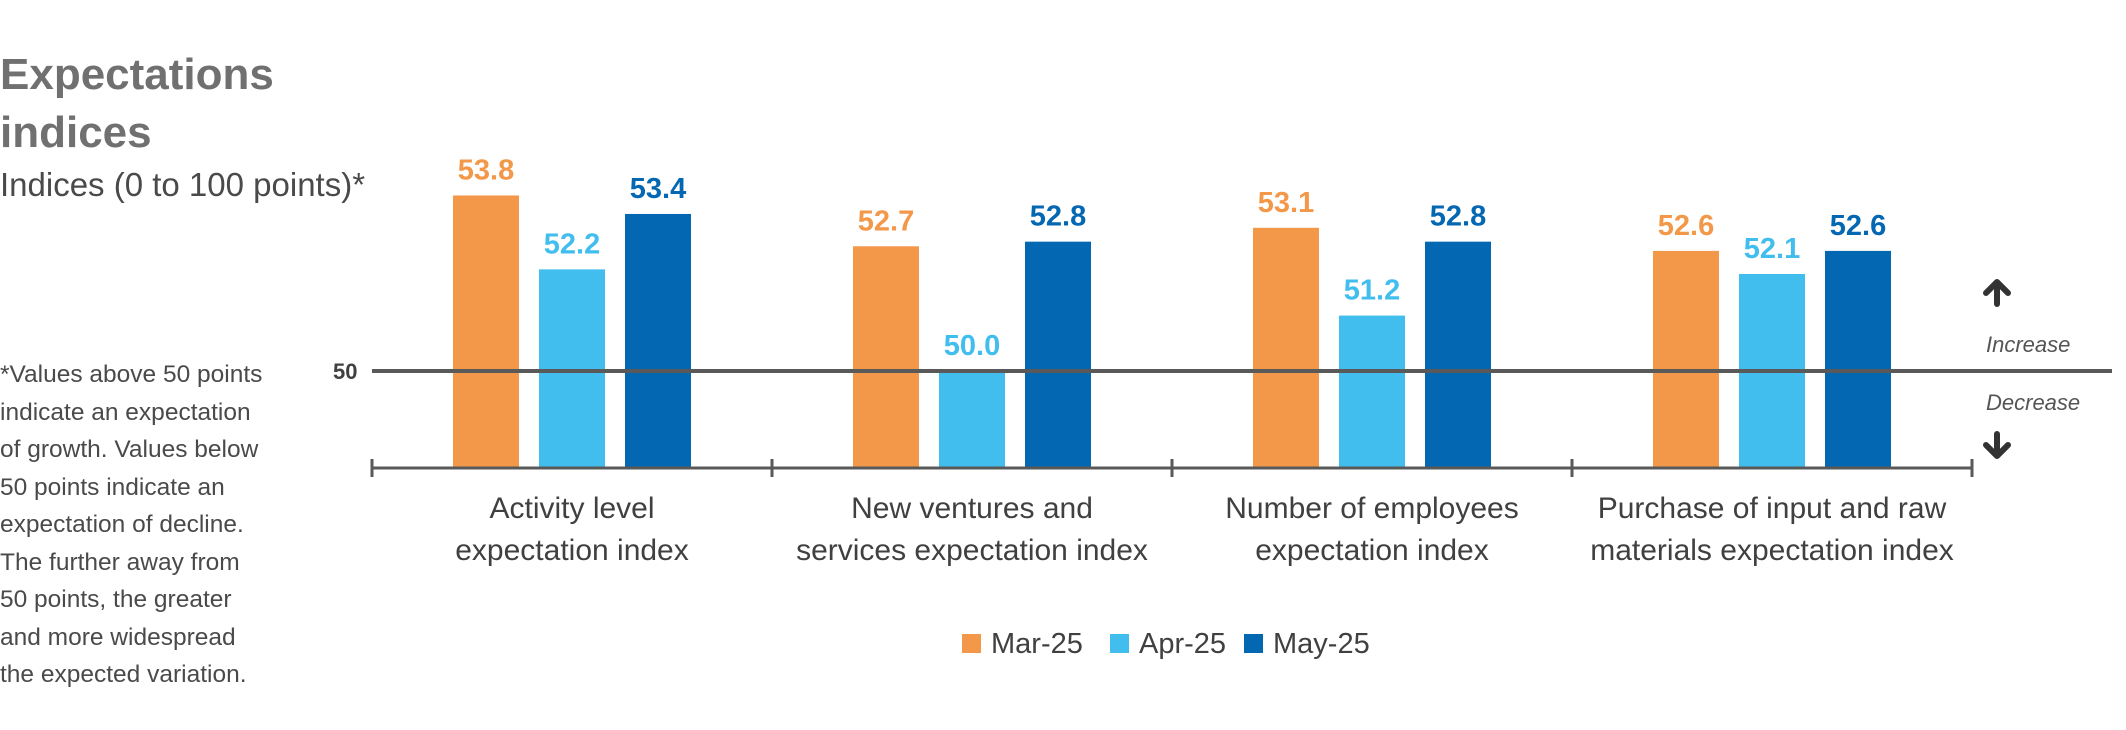 The image size is (2126, 730). Describe the element at coordinates (1686, 226) in the screenshot. I see `data-label-mar-25-3: 52.6` at that location.